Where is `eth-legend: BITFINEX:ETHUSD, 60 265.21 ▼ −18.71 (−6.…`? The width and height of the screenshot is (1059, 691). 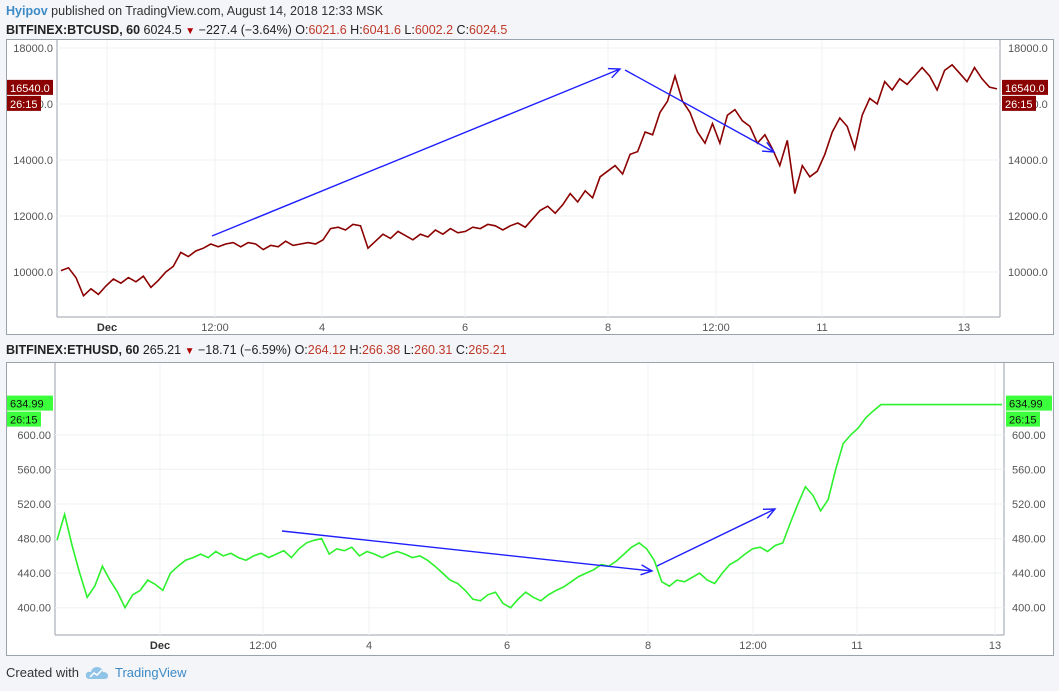
eth-legend: BITFINEX:ETHUSD, 60 265.21 ▼ −18.71 (−6.… is located at coordinates (256, 350).